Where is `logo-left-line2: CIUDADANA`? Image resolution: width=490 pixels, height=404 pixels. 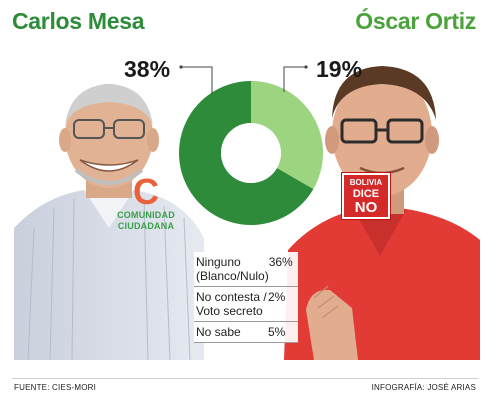
logo-left-line2: CIUDADANA is located at coordinates (146, 226).